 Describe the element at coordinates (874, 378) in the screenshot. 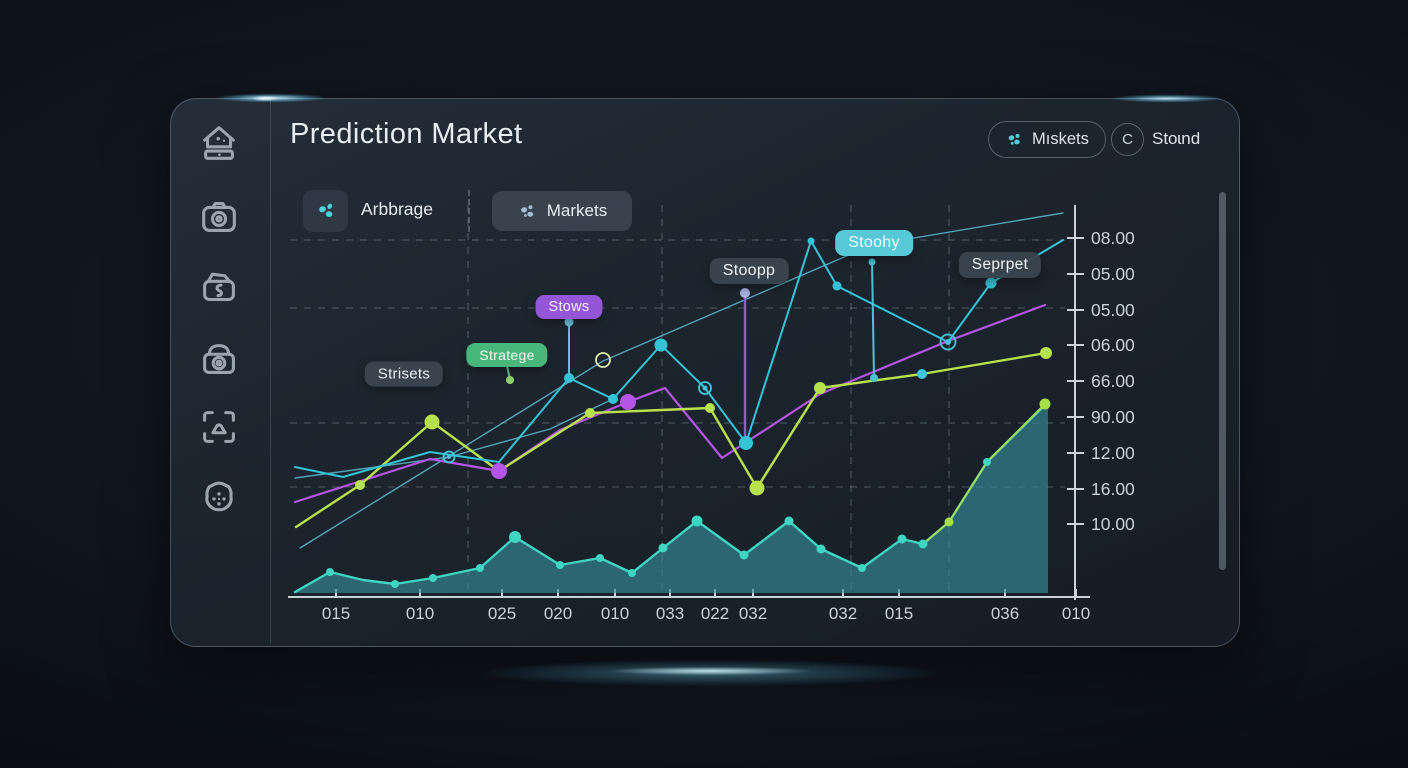

I see `stoohy-stem-dot` at that location.